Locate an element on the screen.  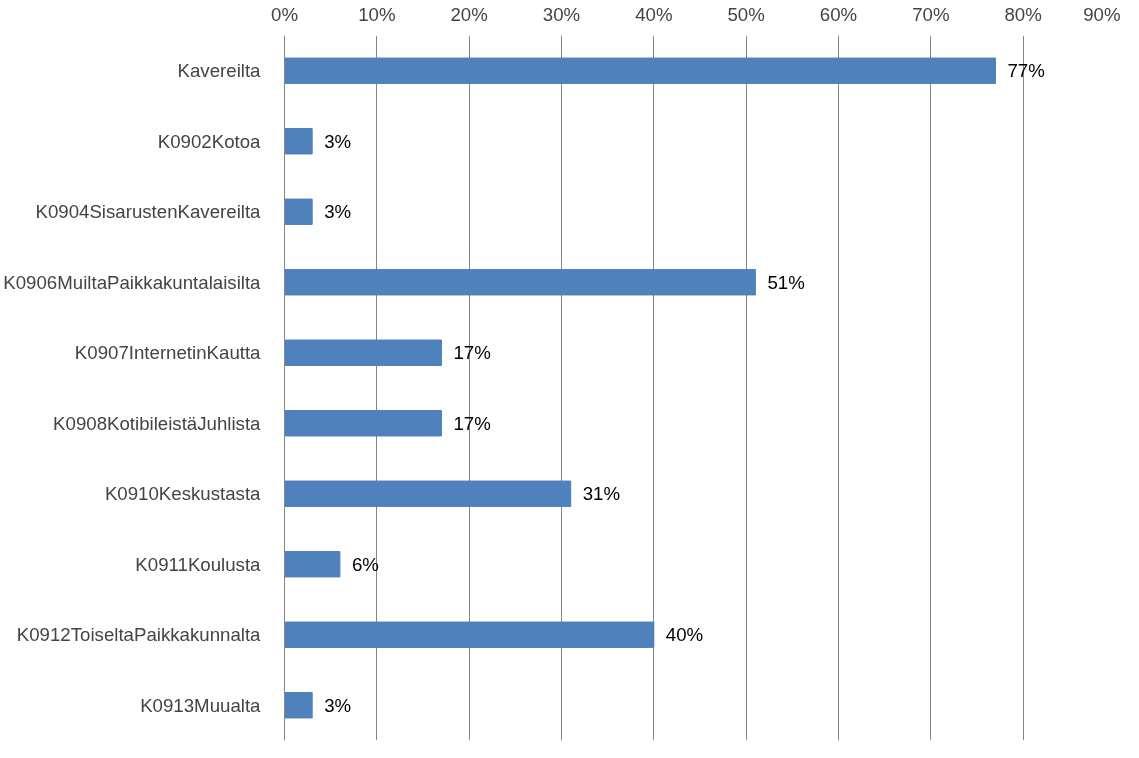
y-tick-label: K0902Kotoa is located at coordinates (209, 141).